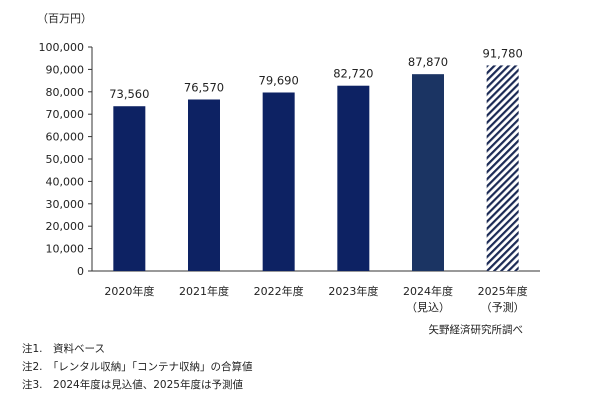 The height and width of the screenshot is (400, 600). Describe the element at coordinates (428, 62) in the screenshot. I see `data-label: 87,870` at that location.